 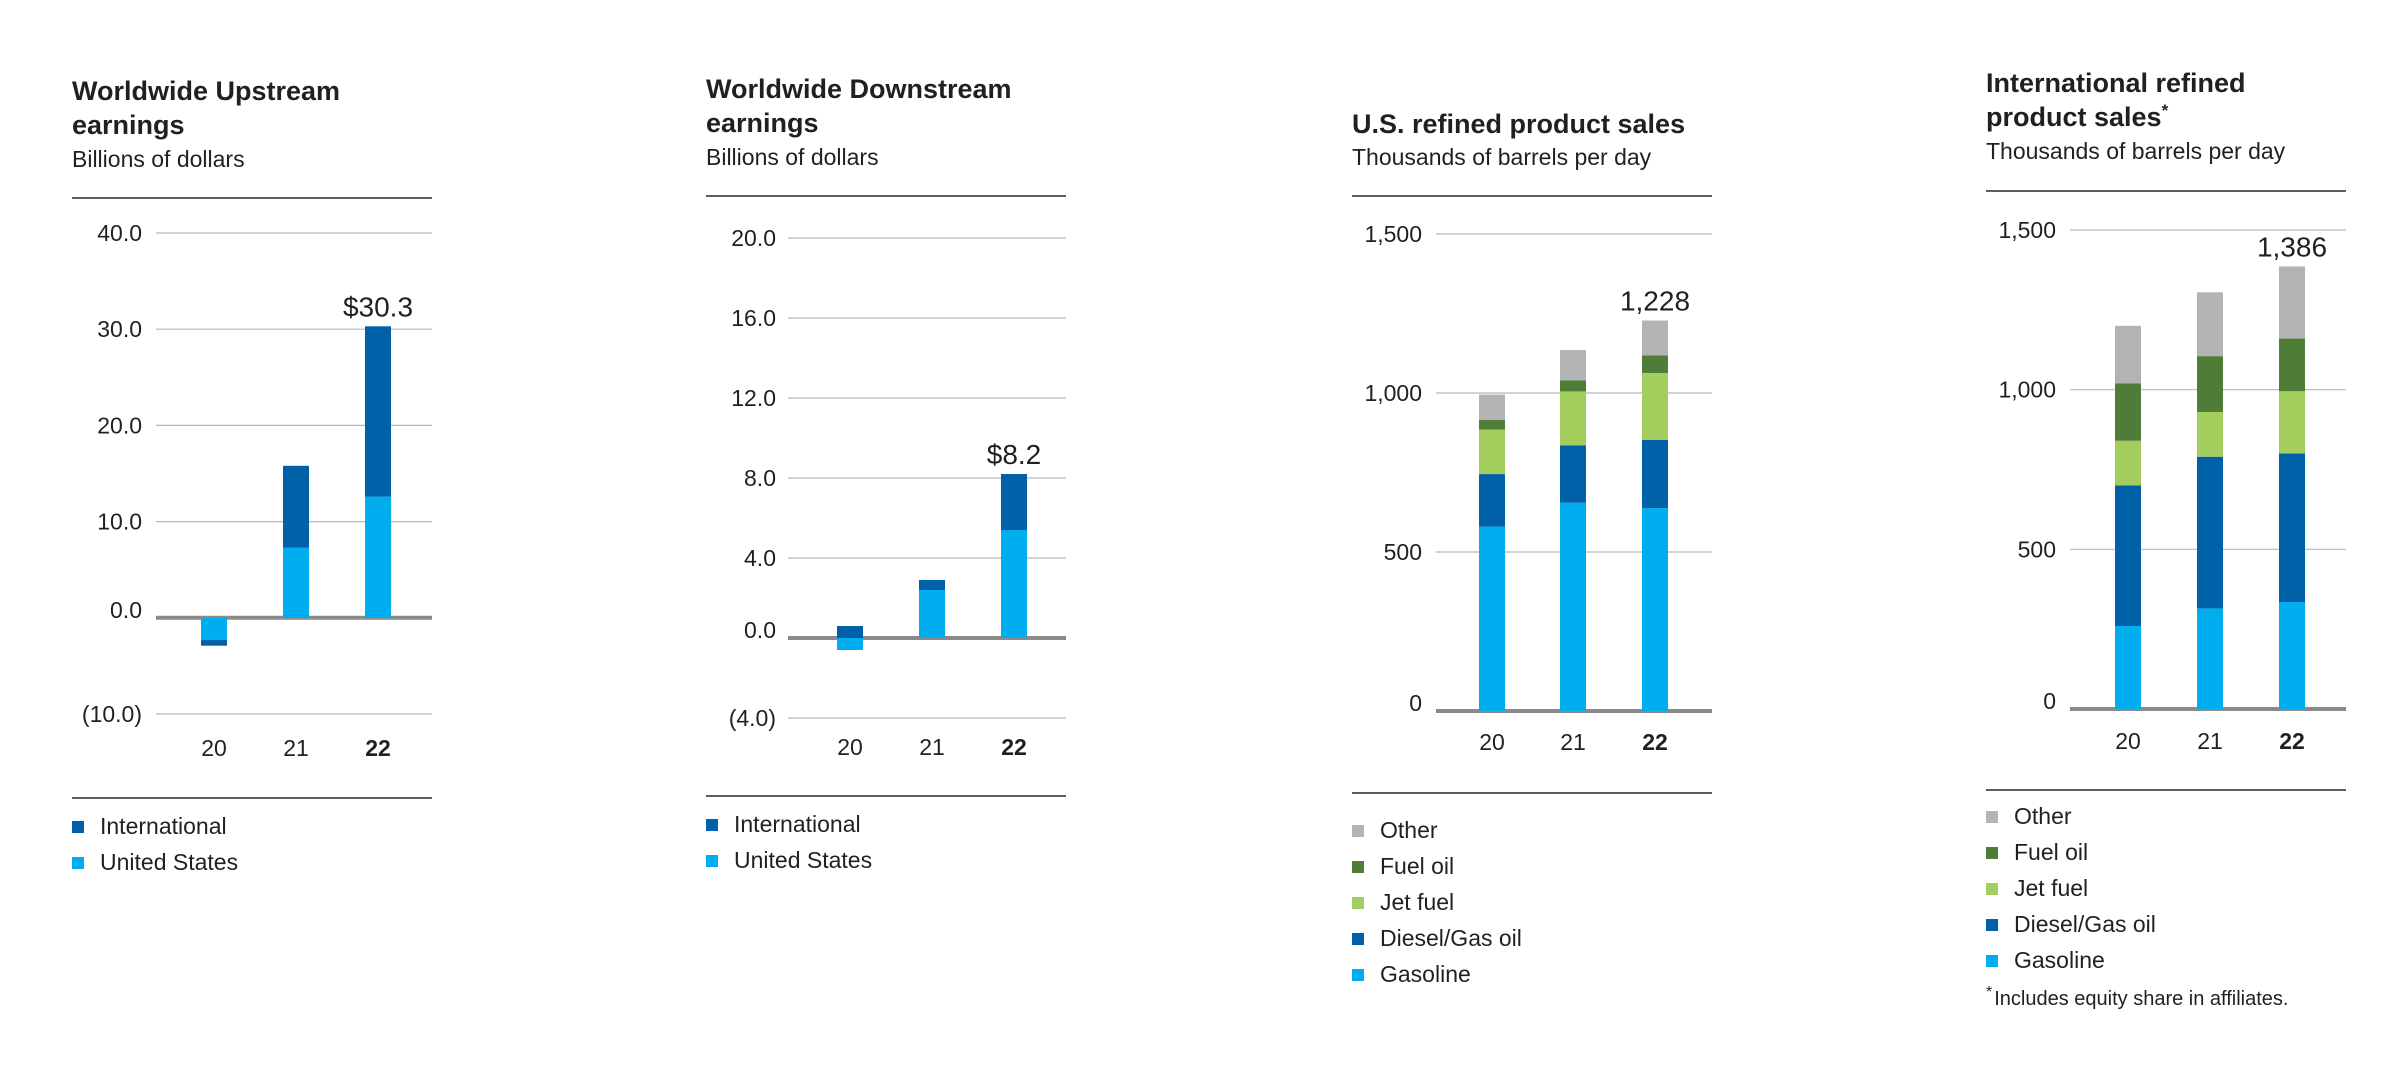 What do you see at coordinates (2172, 485) in the screenshot?
I see `intl-refined-chart: 1,500 1,000 500 0 20 21 22 1,386` at bounding box center [2172, 485].